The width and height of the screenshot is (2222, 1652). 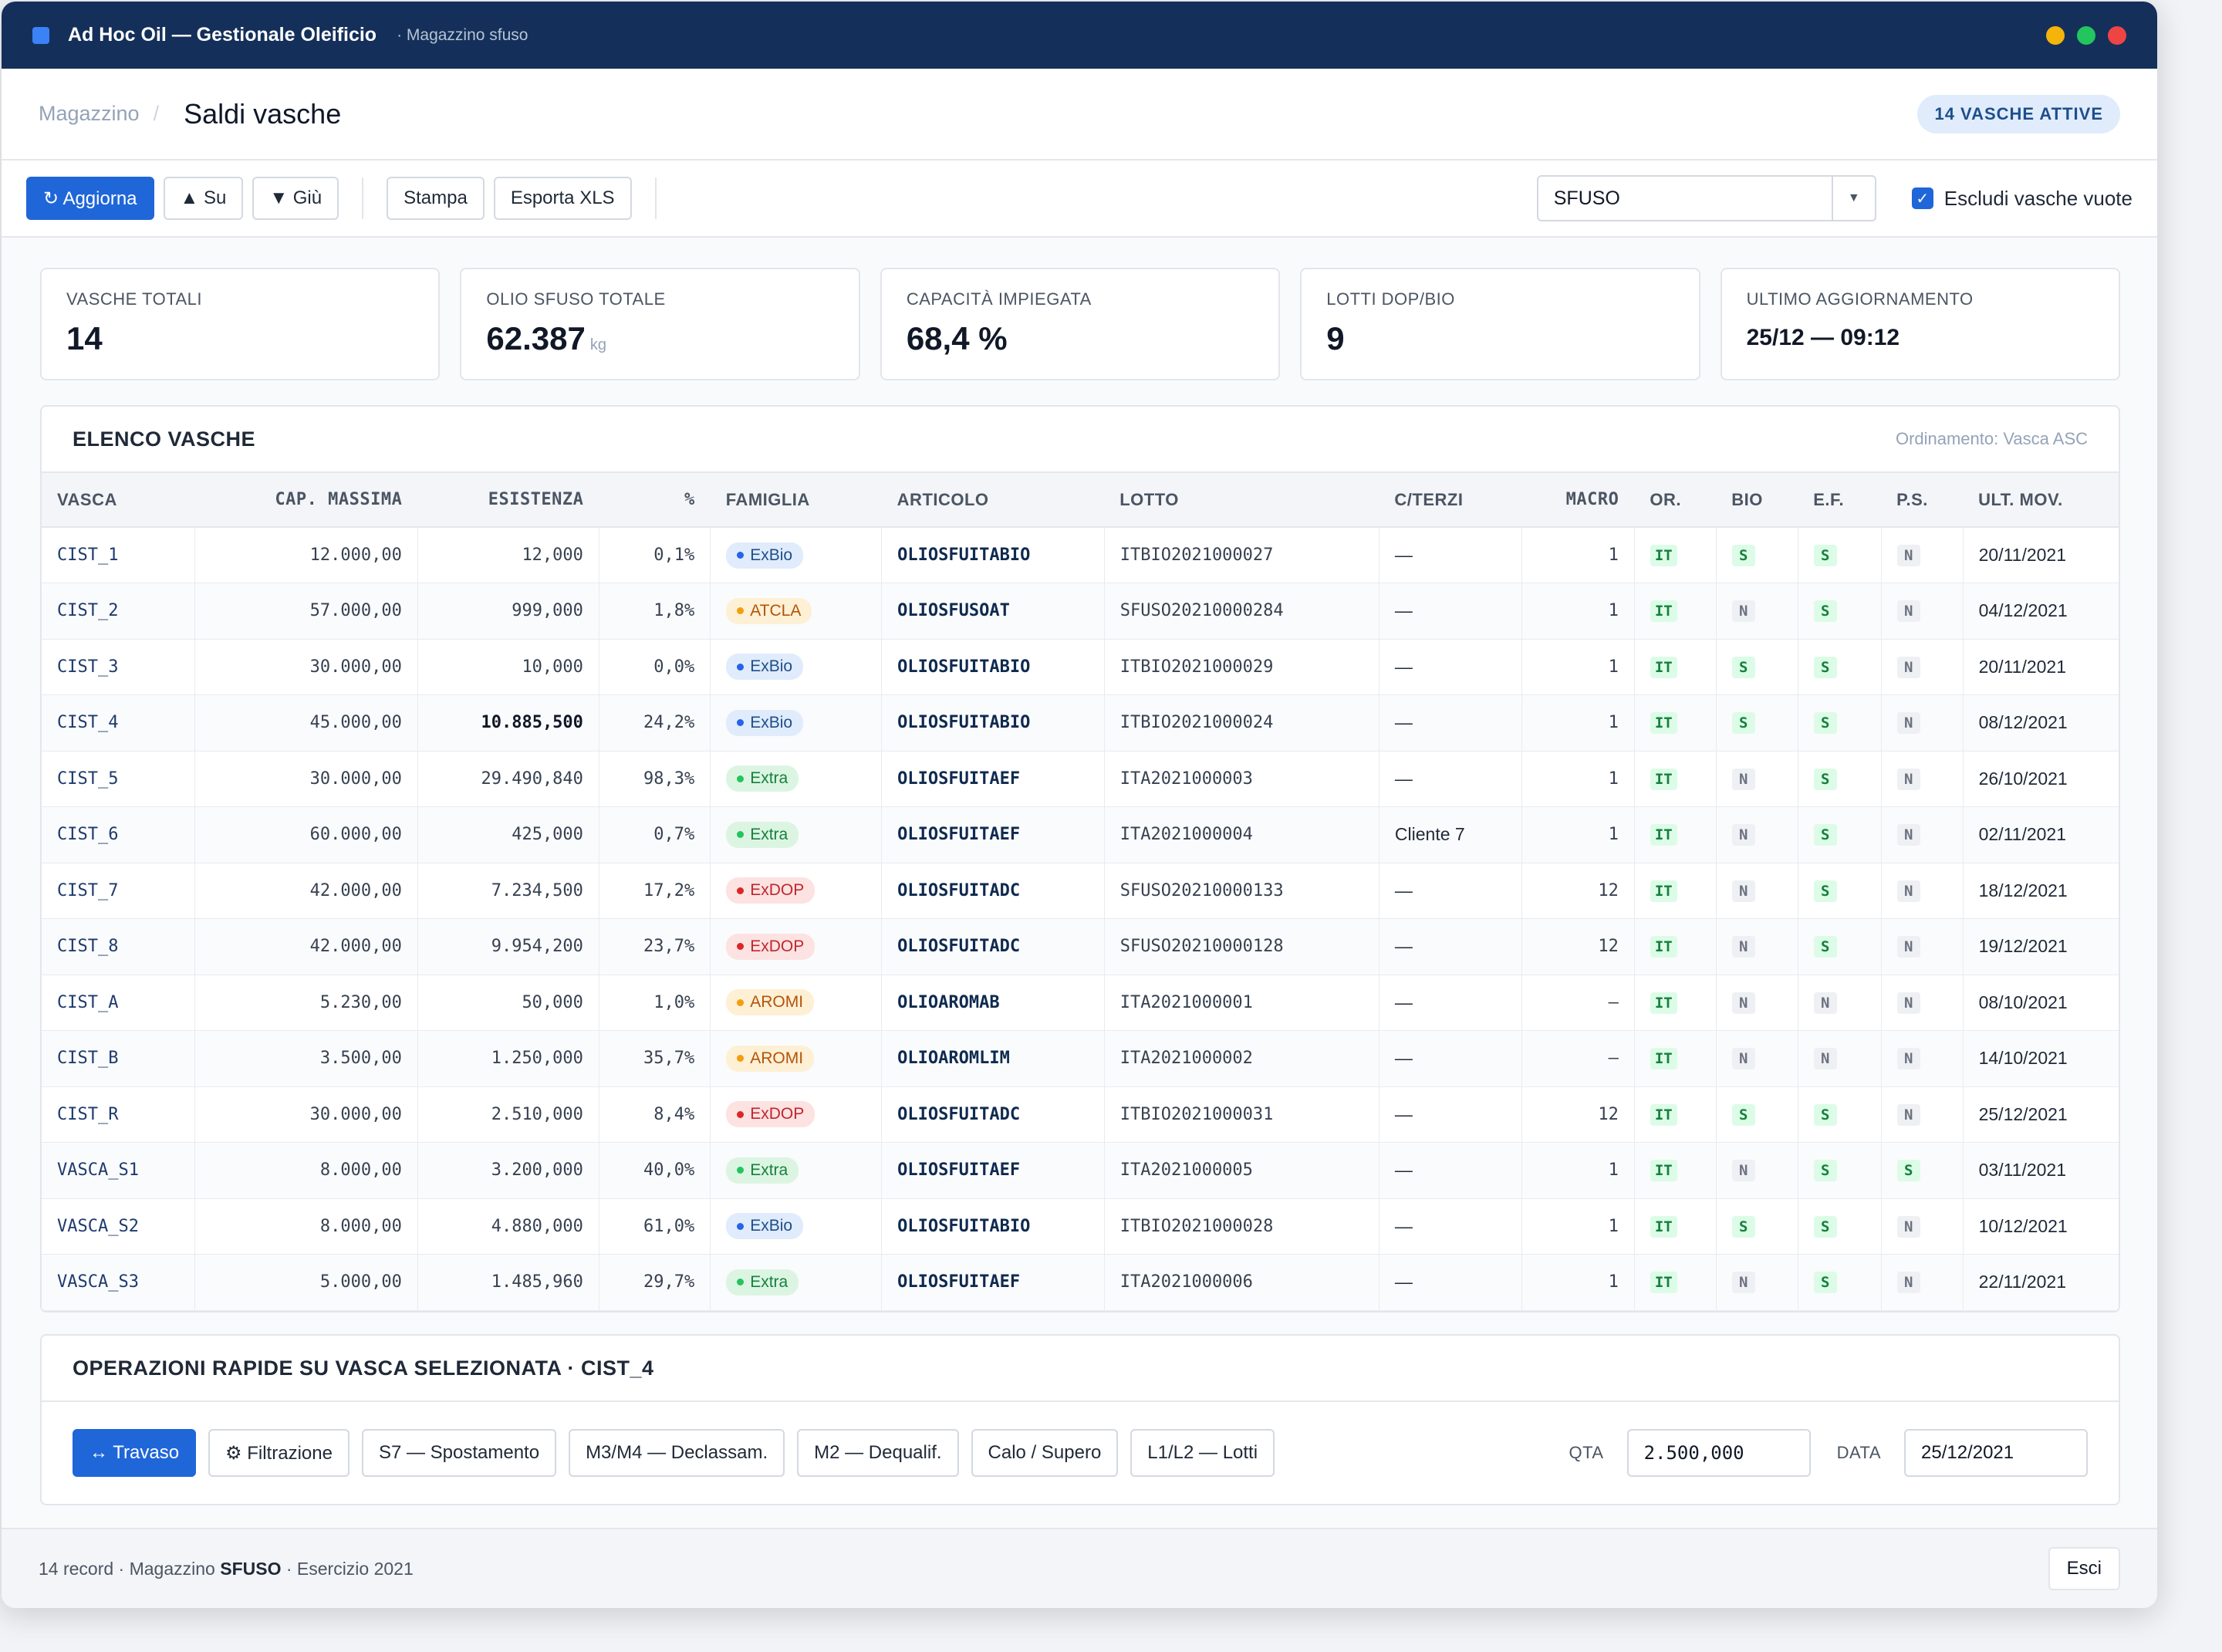 I want to click on cell-last-move: 14/10/2021, so click(x=2041, y=1058).